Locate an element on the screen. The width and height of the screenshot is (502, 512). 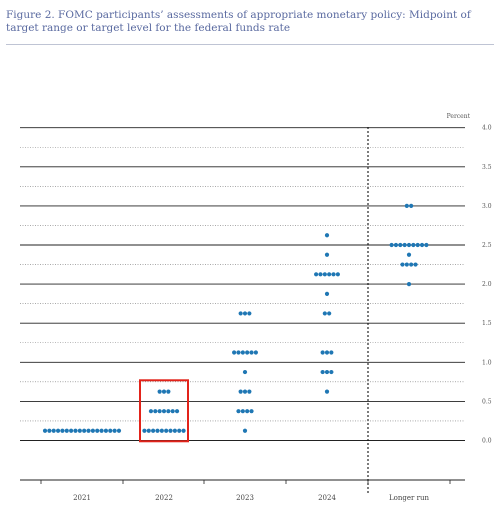
overlay is located at coordinates (164, 411).